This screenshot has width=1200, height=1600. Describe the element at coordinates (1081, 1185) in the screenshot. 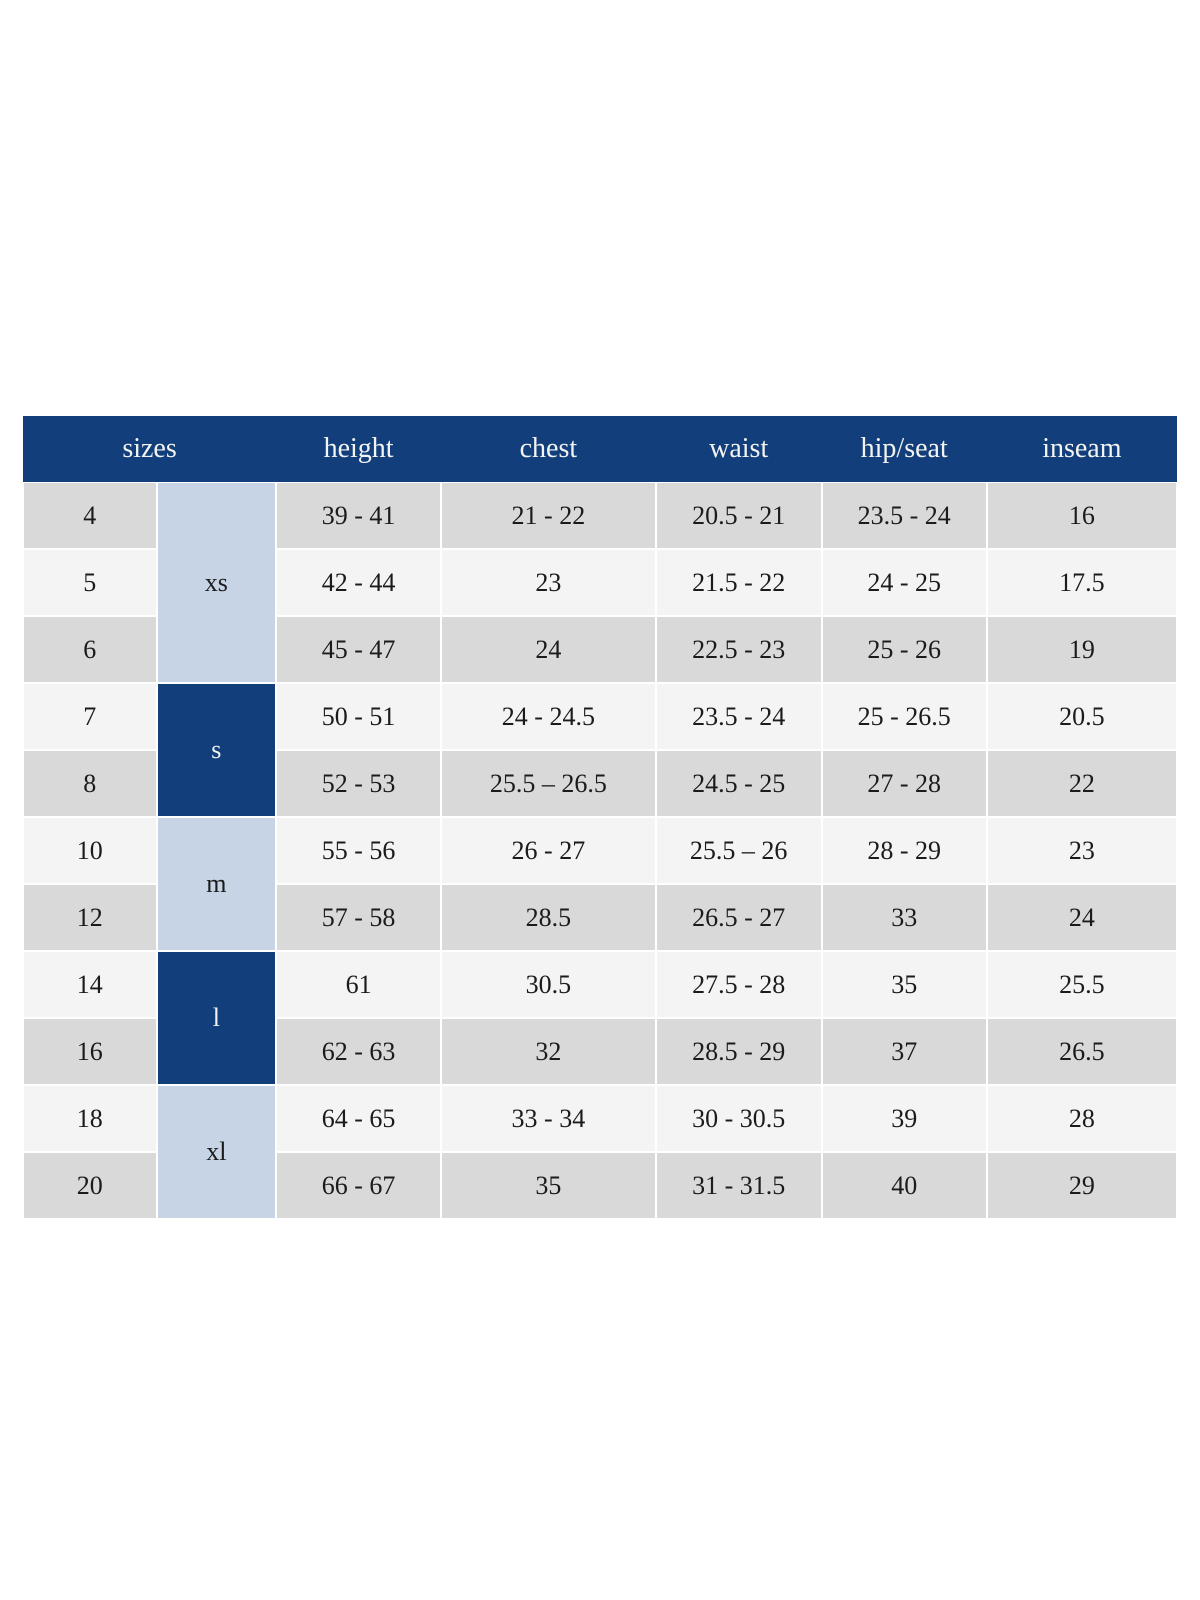

I see `table-cell-inseam: 29` at that location.